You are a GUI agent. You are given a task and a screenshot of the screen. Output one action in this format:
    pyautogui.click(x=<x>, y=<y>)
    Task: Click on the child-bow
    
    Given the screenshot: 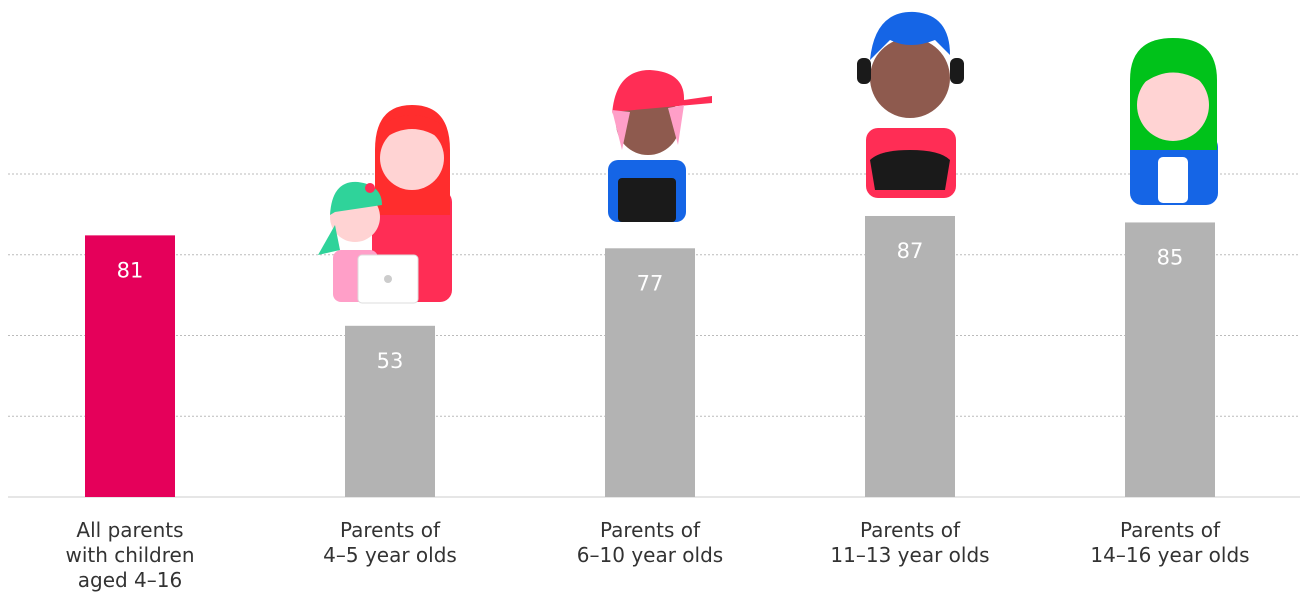 What is the action you would take?
    pyautogui.click(x=370, y=188)
    